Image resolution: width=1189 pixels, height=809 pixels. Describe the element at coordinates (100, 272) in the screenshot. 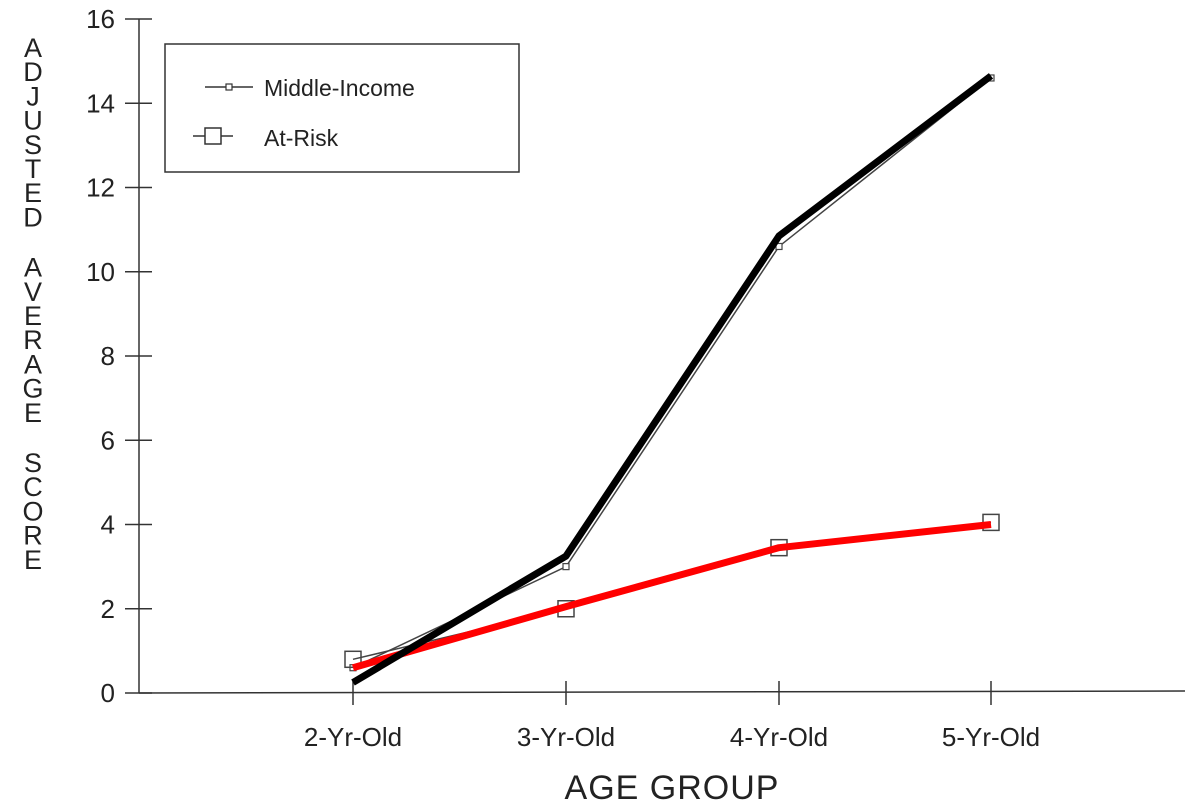

I see `y-tick-label: 10` at that location.